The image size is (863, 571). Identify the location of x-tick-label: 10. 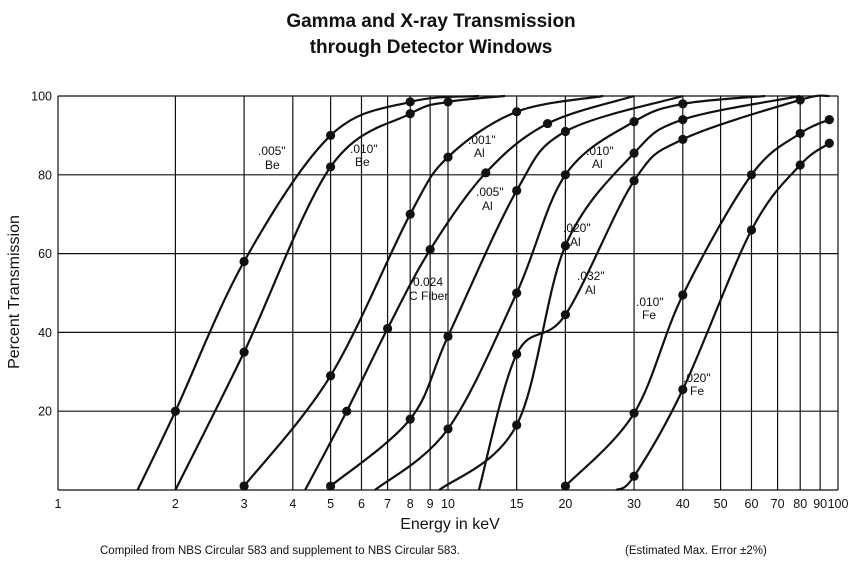
(448, 504).